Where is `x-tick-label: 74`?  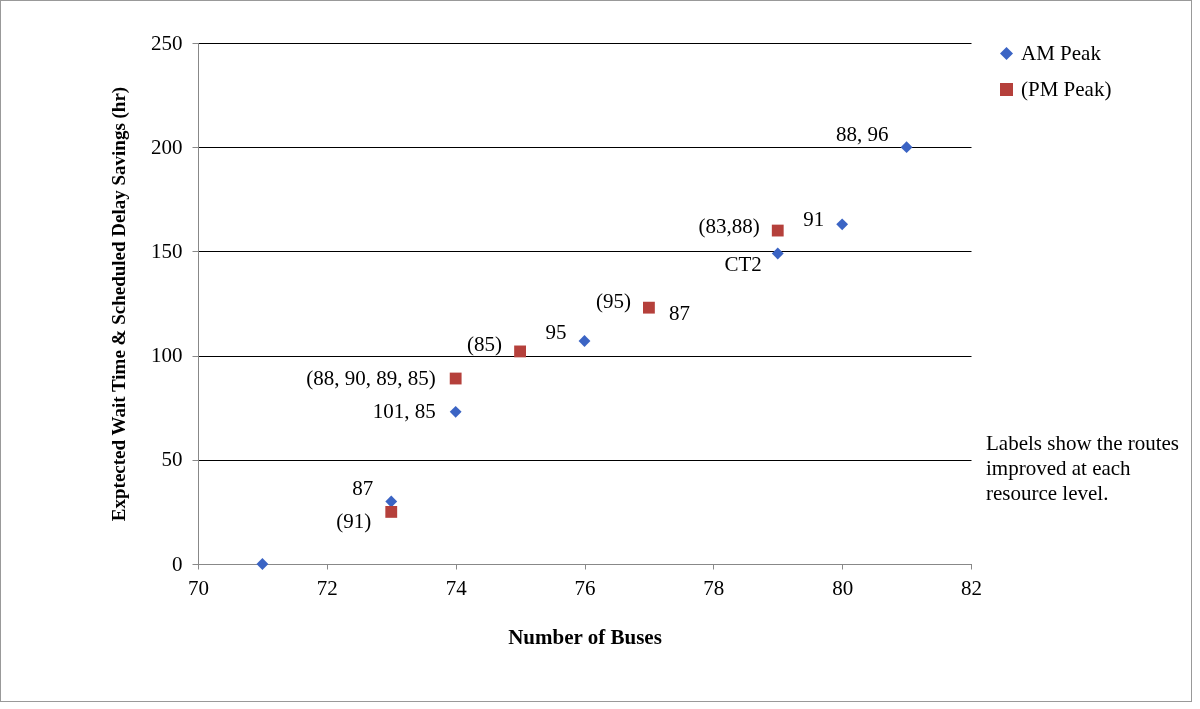
x-tick-label: 74 is located at coordinates (456, 587).